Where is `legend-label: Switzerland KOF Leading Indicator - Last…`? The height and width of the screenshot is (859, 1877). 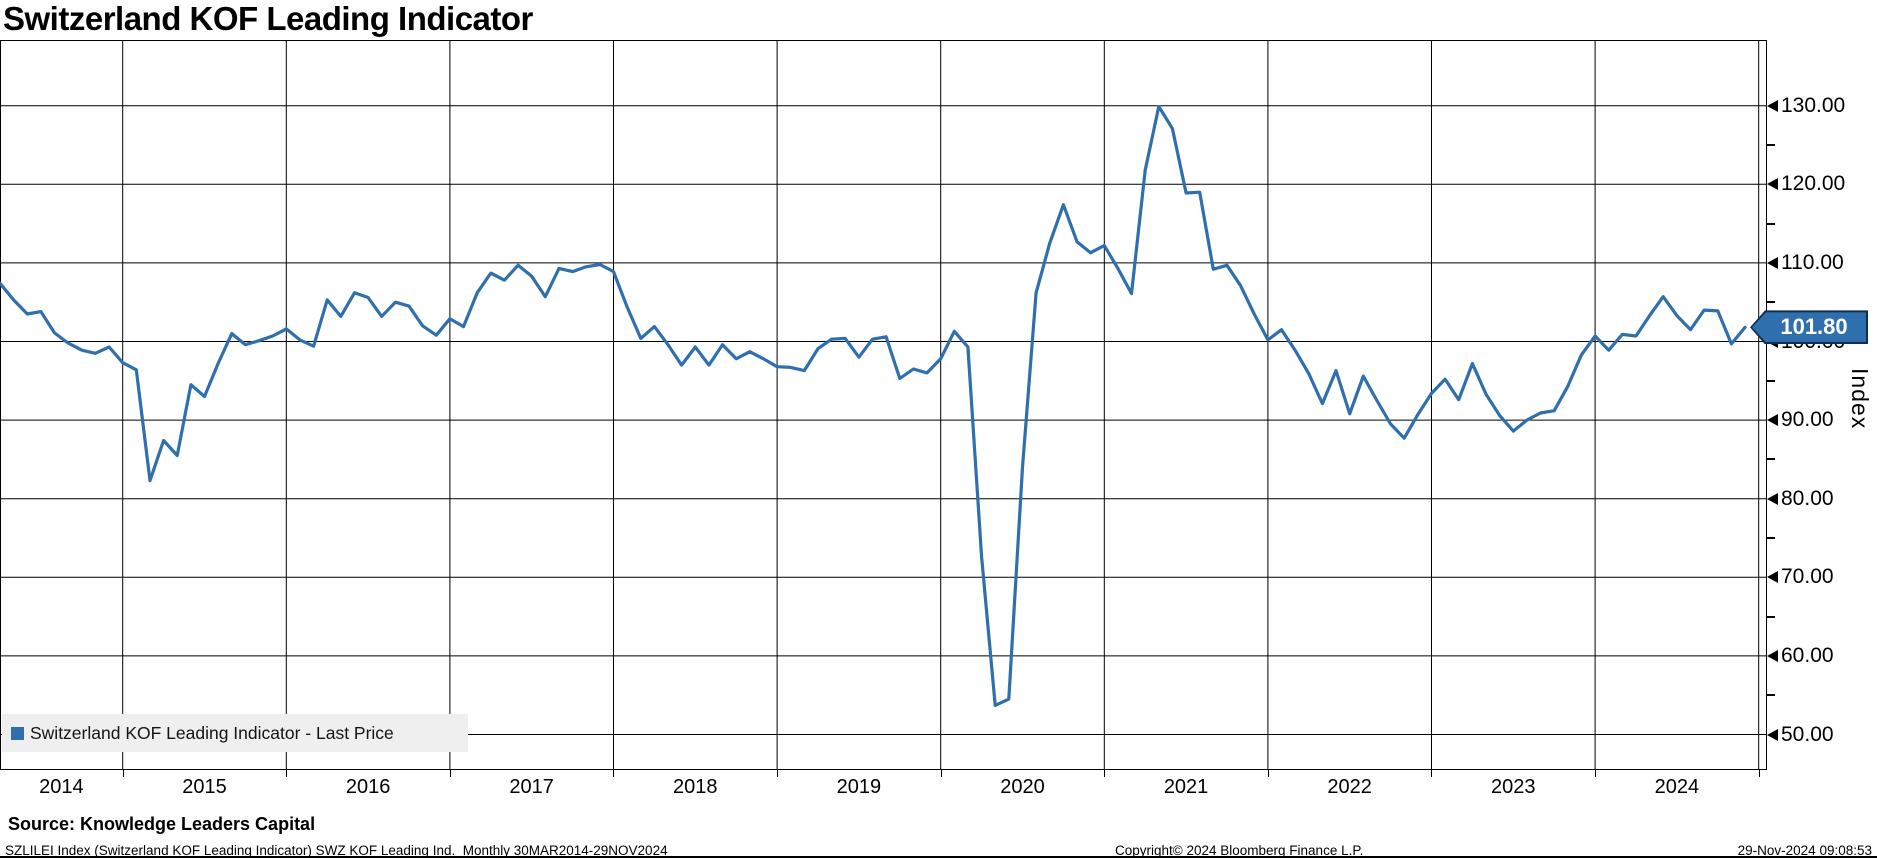
legend-label: Switzerland KOF Leading Indicator - Last… is located at coordinates (212, 732).